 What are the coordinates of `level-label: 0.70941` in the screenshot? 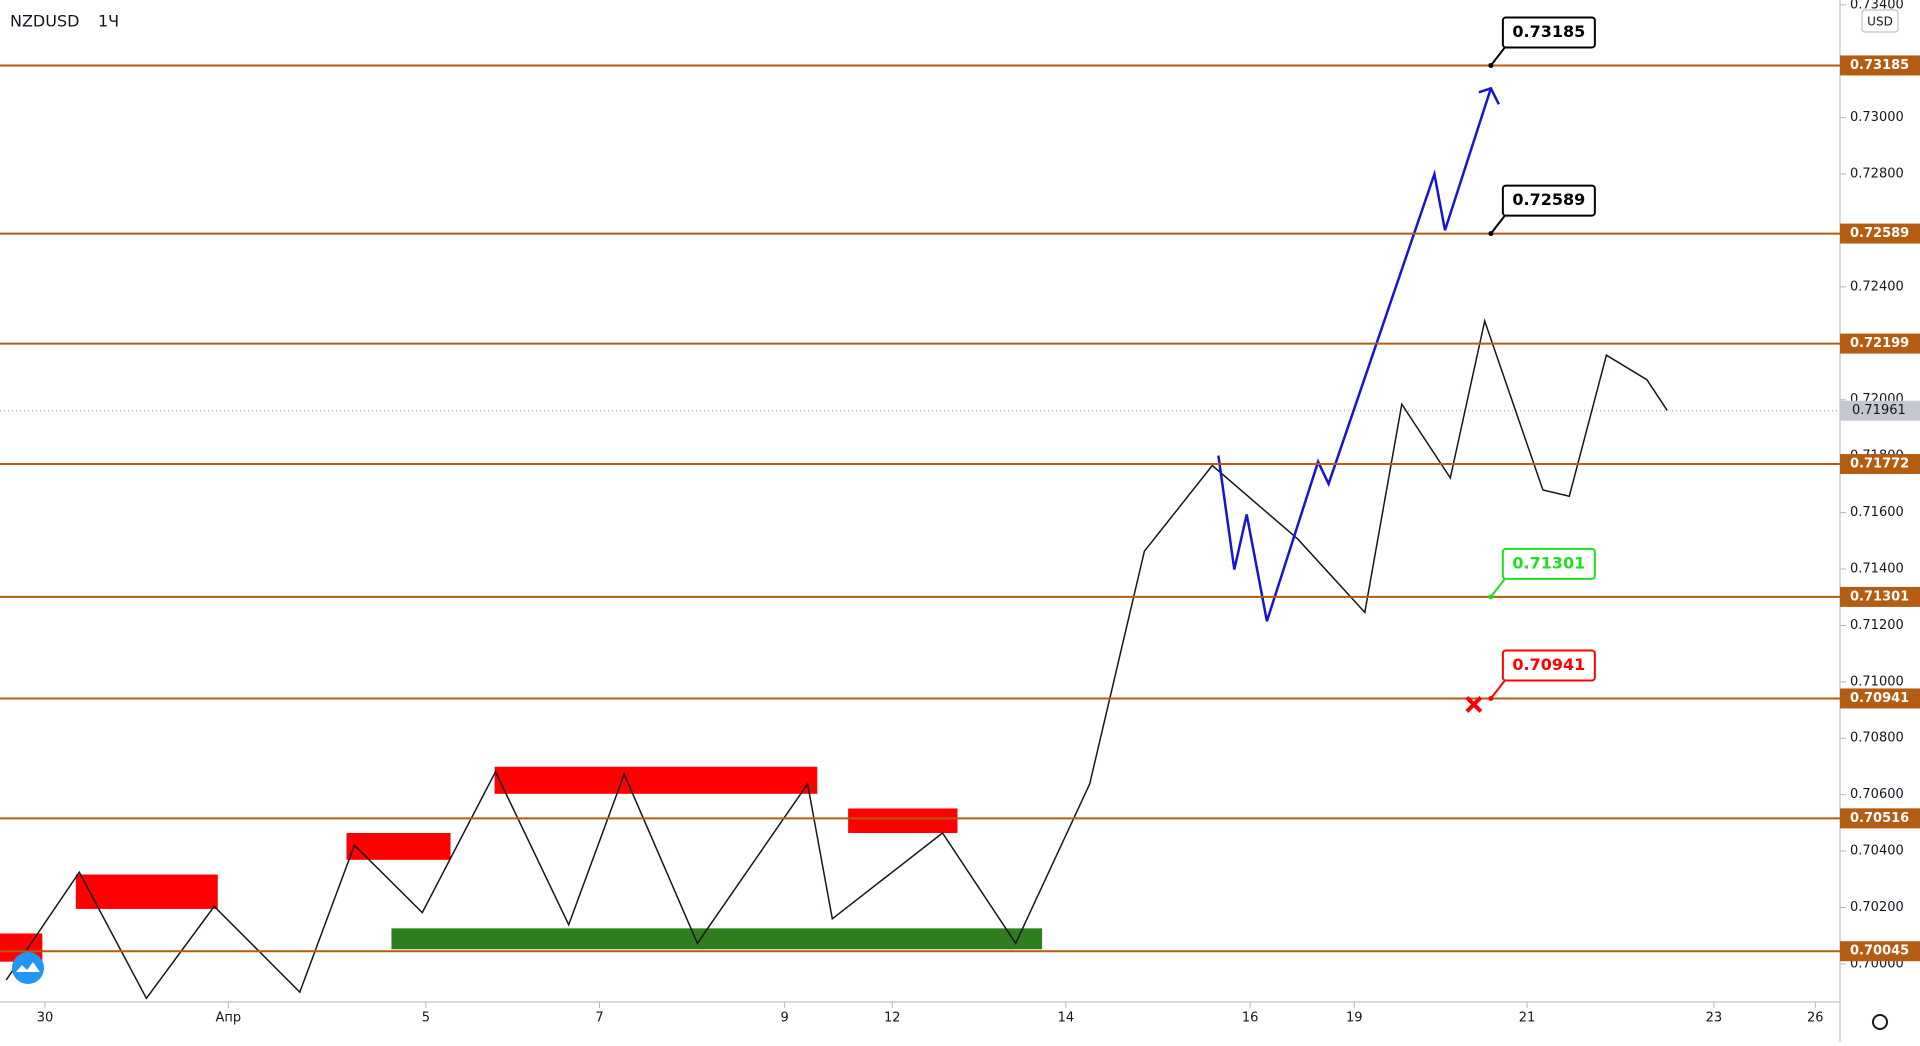 It's located at (1879, 698).